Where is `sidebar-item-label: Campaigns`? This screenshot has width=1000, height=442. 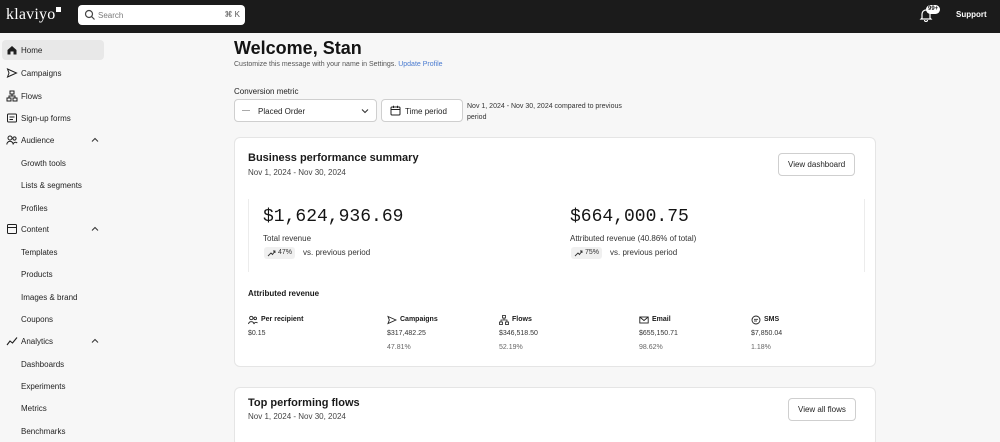 sidebar-item-label: Campaigns is located at coordinates (41, 73).